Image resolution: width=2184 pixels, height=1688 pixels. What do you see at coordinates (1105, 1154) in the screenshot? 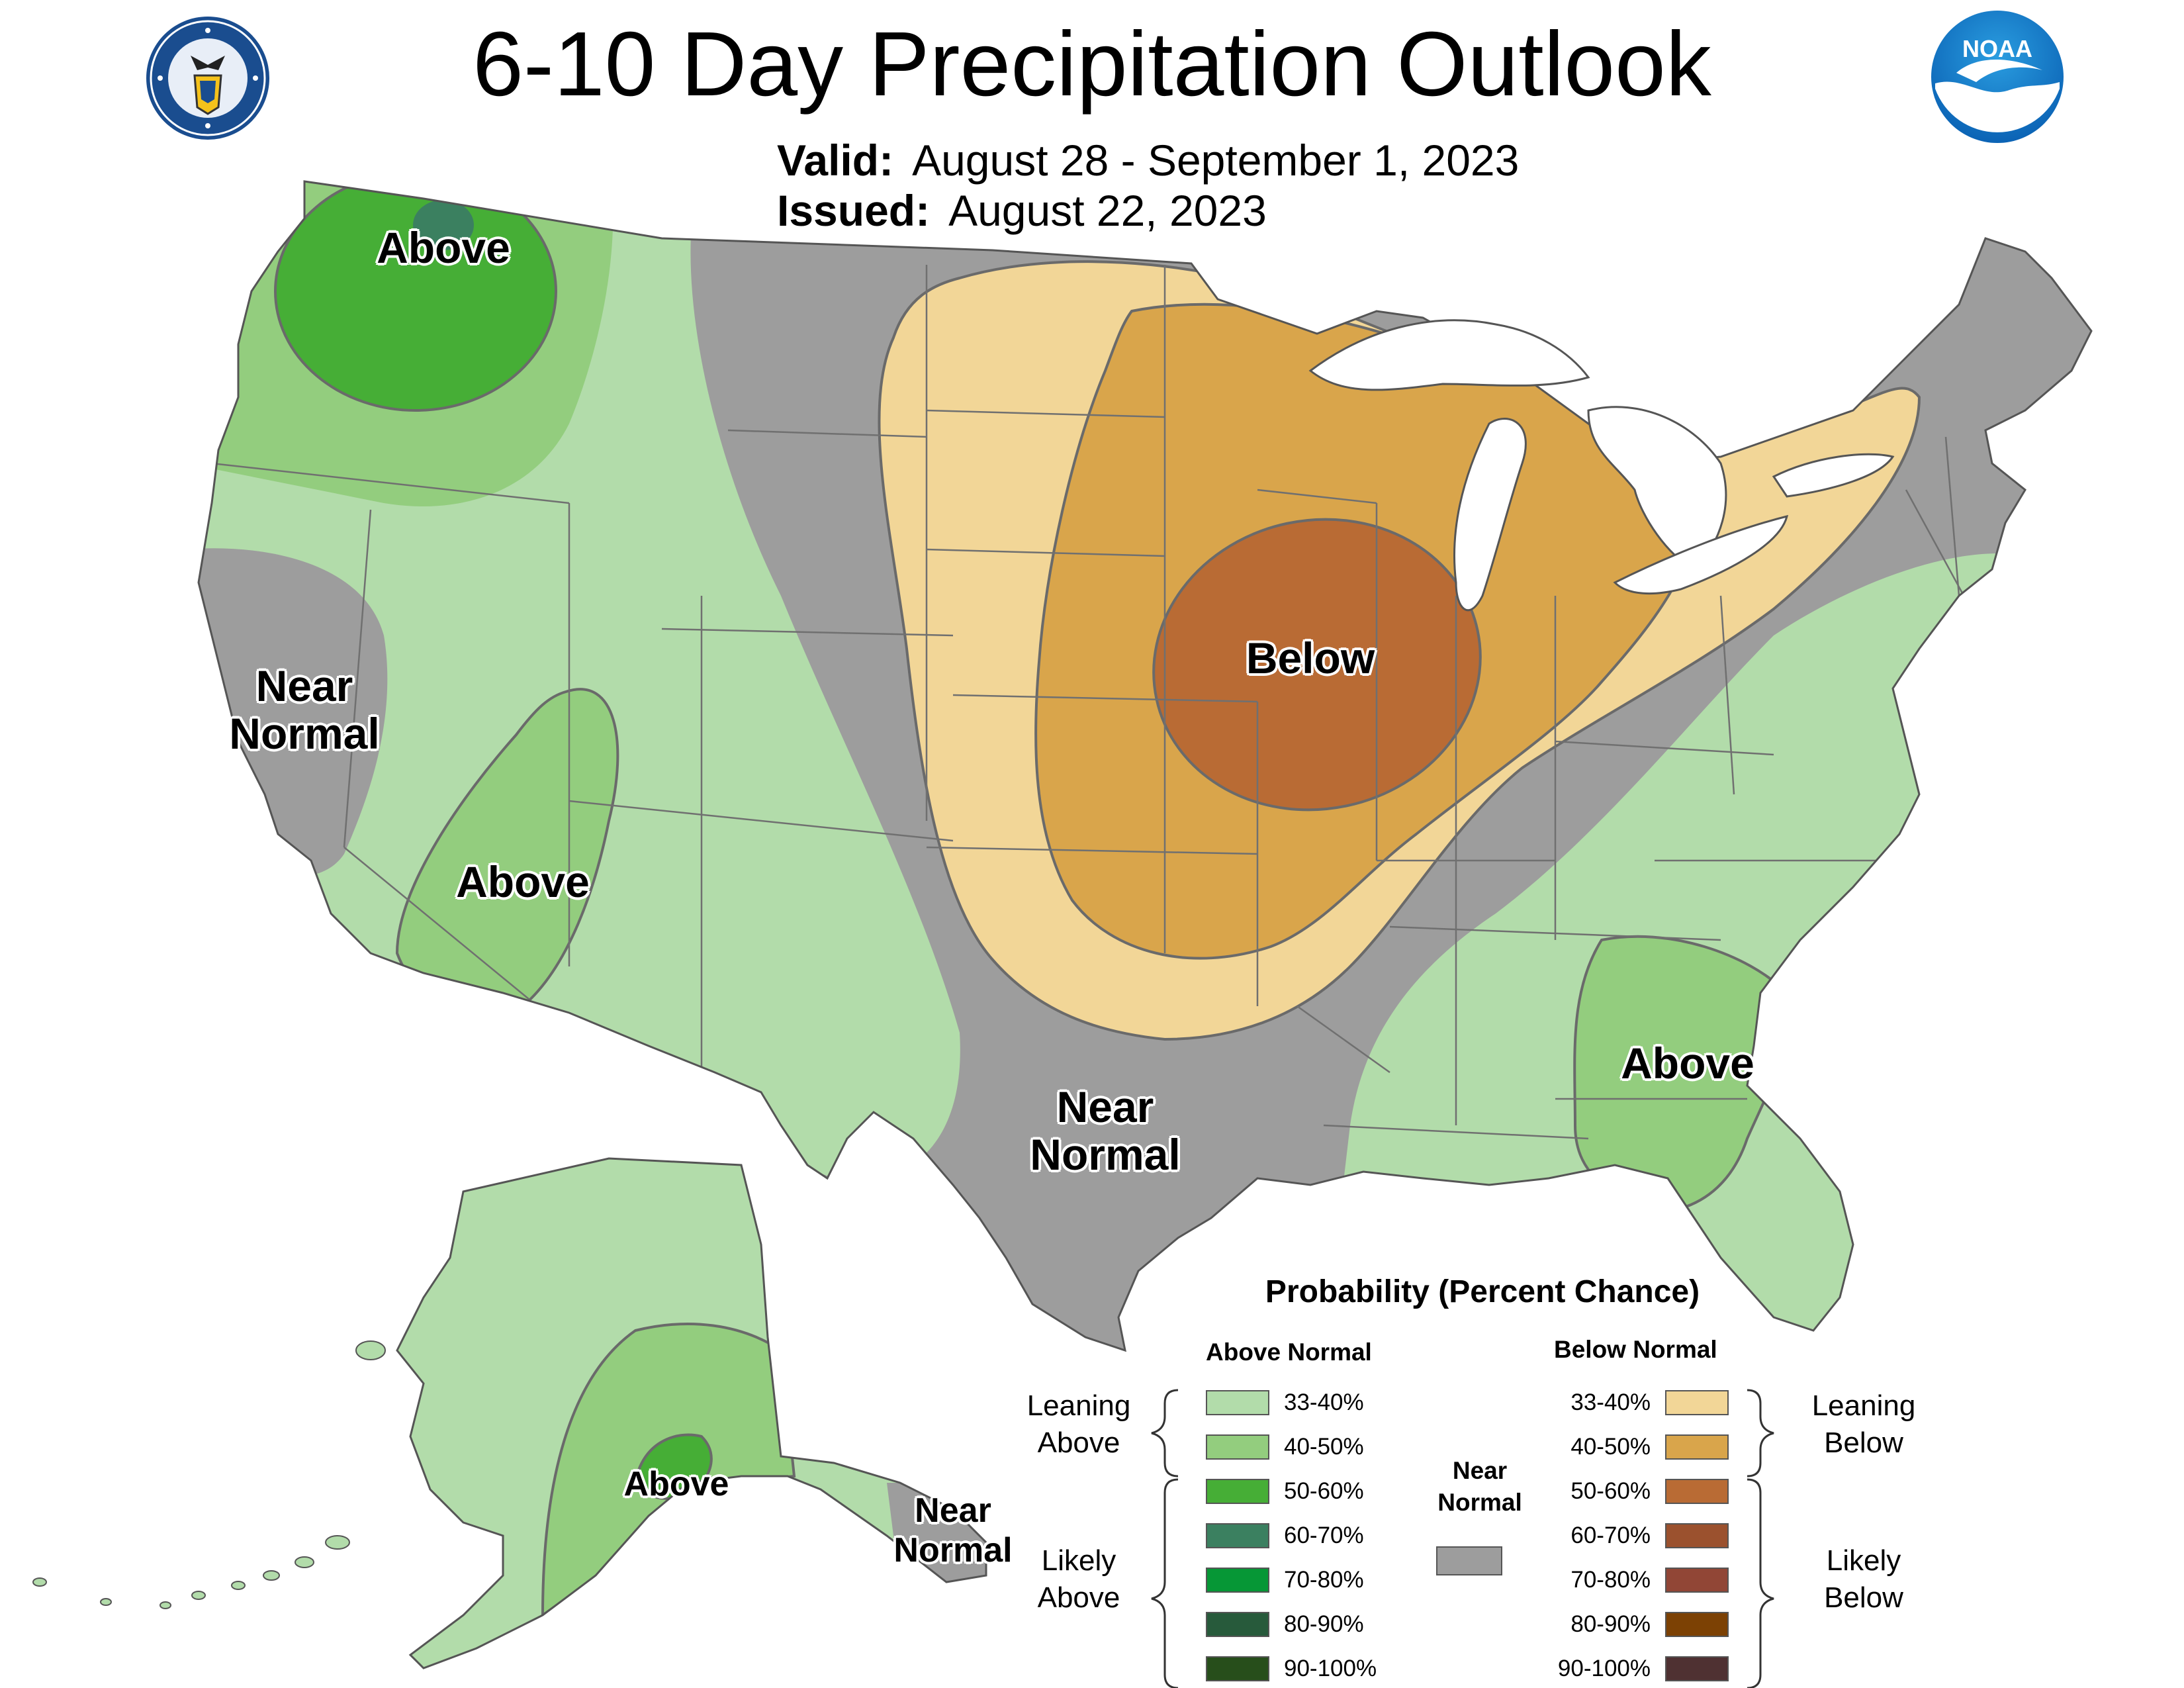
I see `southern-plains-normal-label: Normal` at bounding box center [1105, 1154].